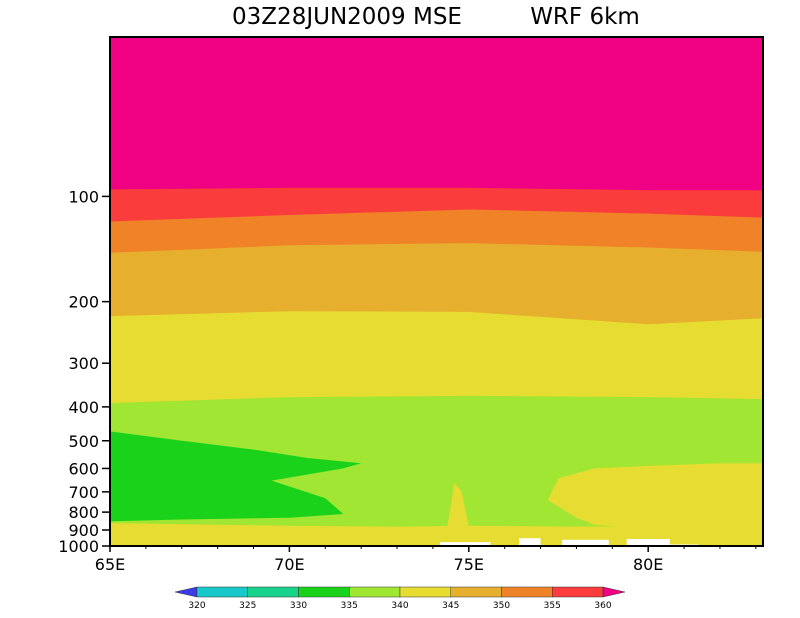  What do you see at coordinates (349, 606) in the screenshot?
I see `colorbar-label: 335` at bounding box center [349, 606].